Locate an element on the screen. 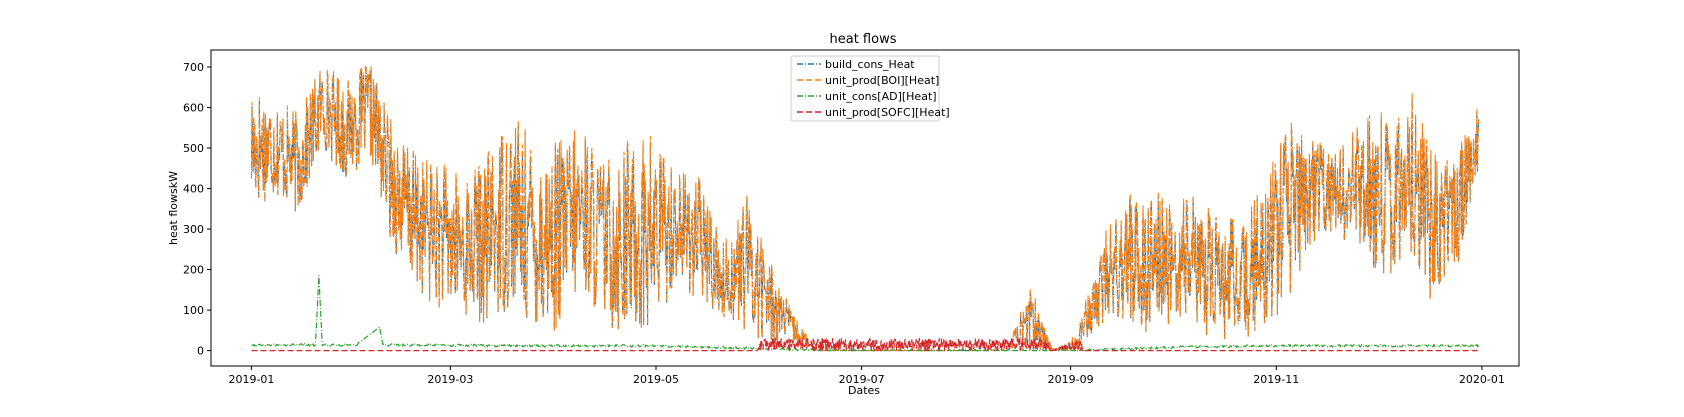 The height and width of the screenshot is (417, 1684). chart-title: heat flows is located at coordinates (863, 39).